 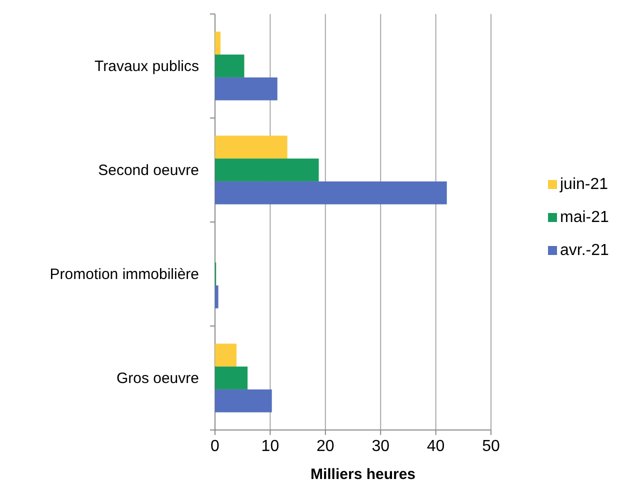 What do you see at coordinates (363, 474) in the screenshot?
I see `x-axis-title: Milliers heures` at bounding box center [363, 474].